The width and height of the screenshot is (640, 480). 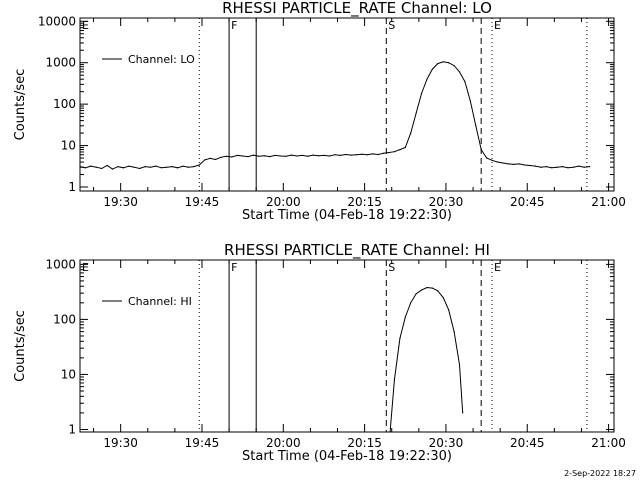 I want to click on panel1-y-tick-label: 10000, so click(x=57, y=21).